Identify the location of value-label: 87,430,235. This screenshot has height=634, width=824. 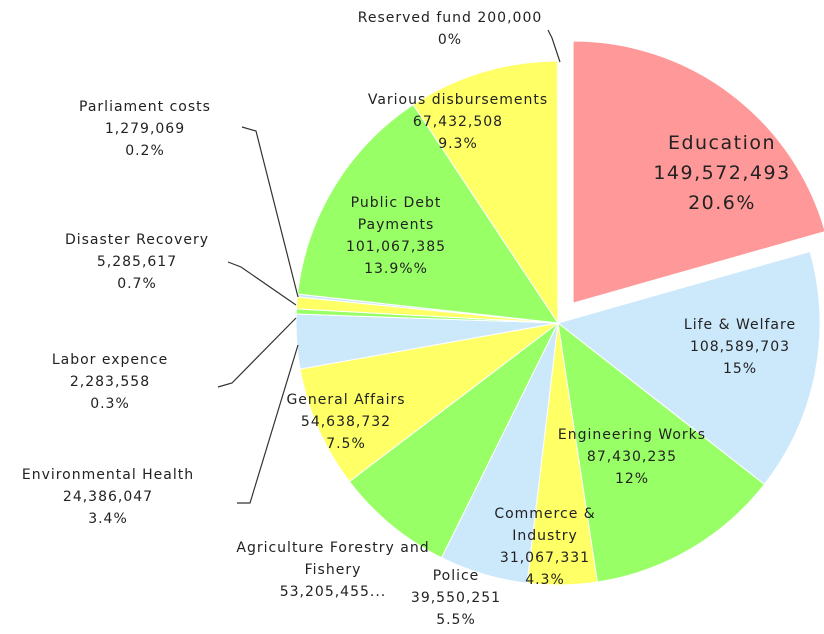
(632, 457).